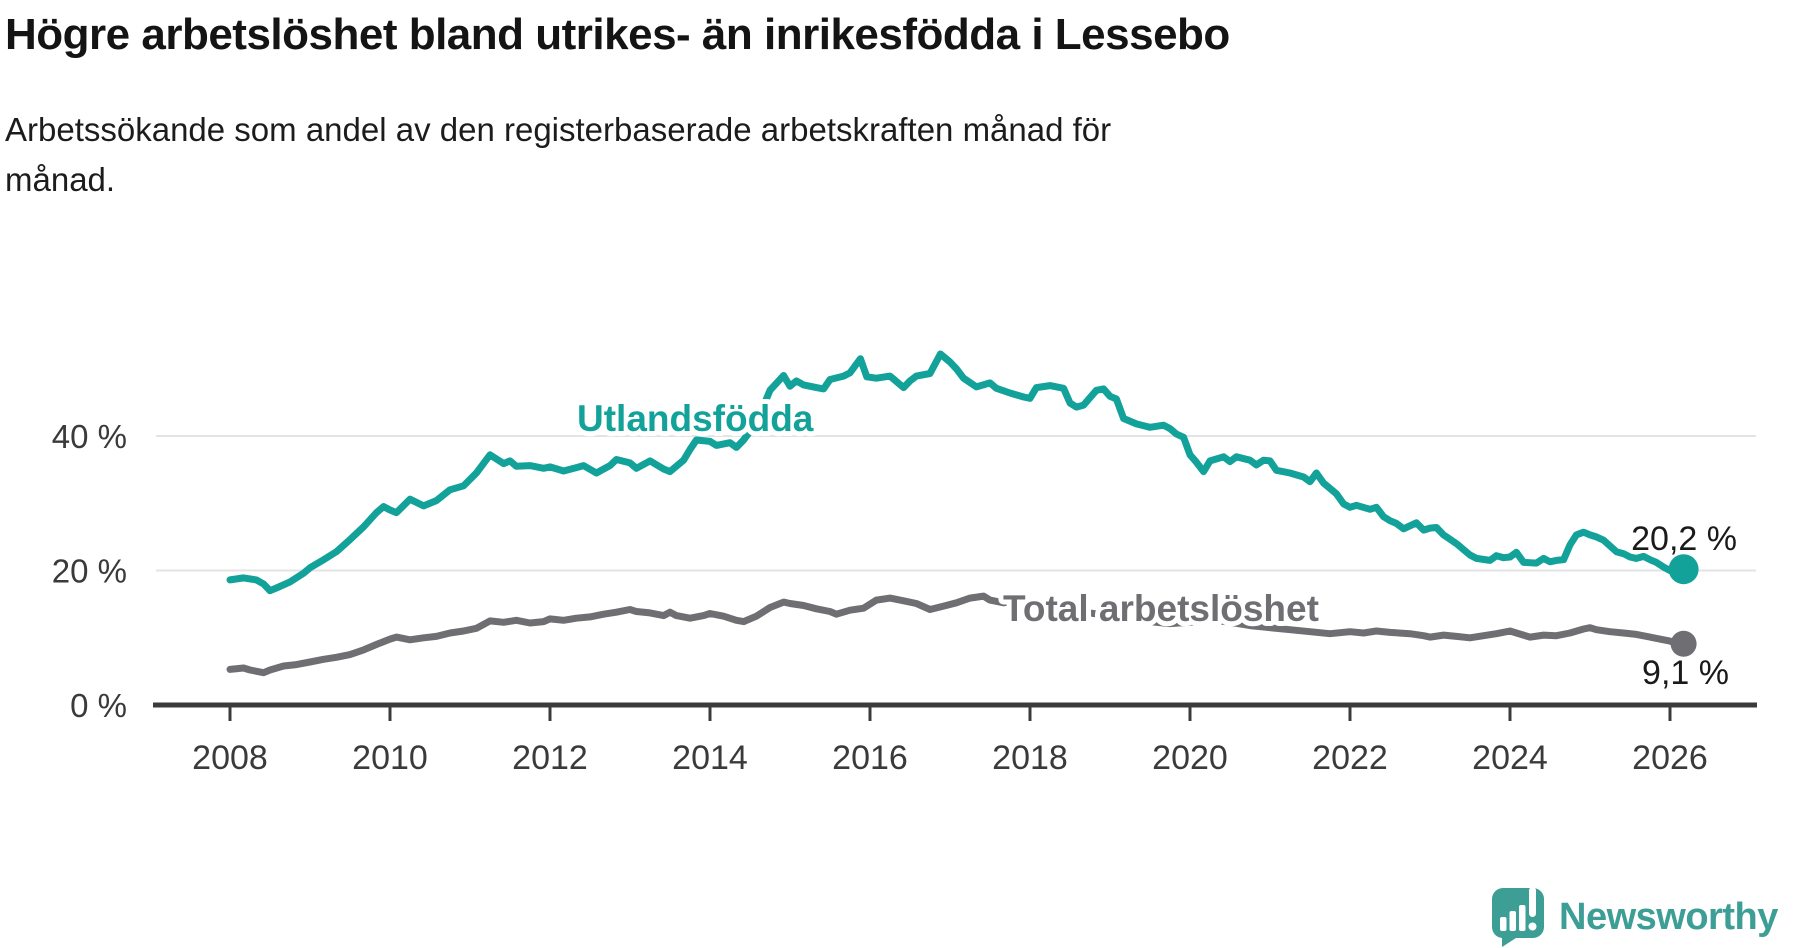  What do you see at coordinates (98, 705) in the screenshot?
I see `y-axis-label-0: 0 %` at bounding box center [98, 705].